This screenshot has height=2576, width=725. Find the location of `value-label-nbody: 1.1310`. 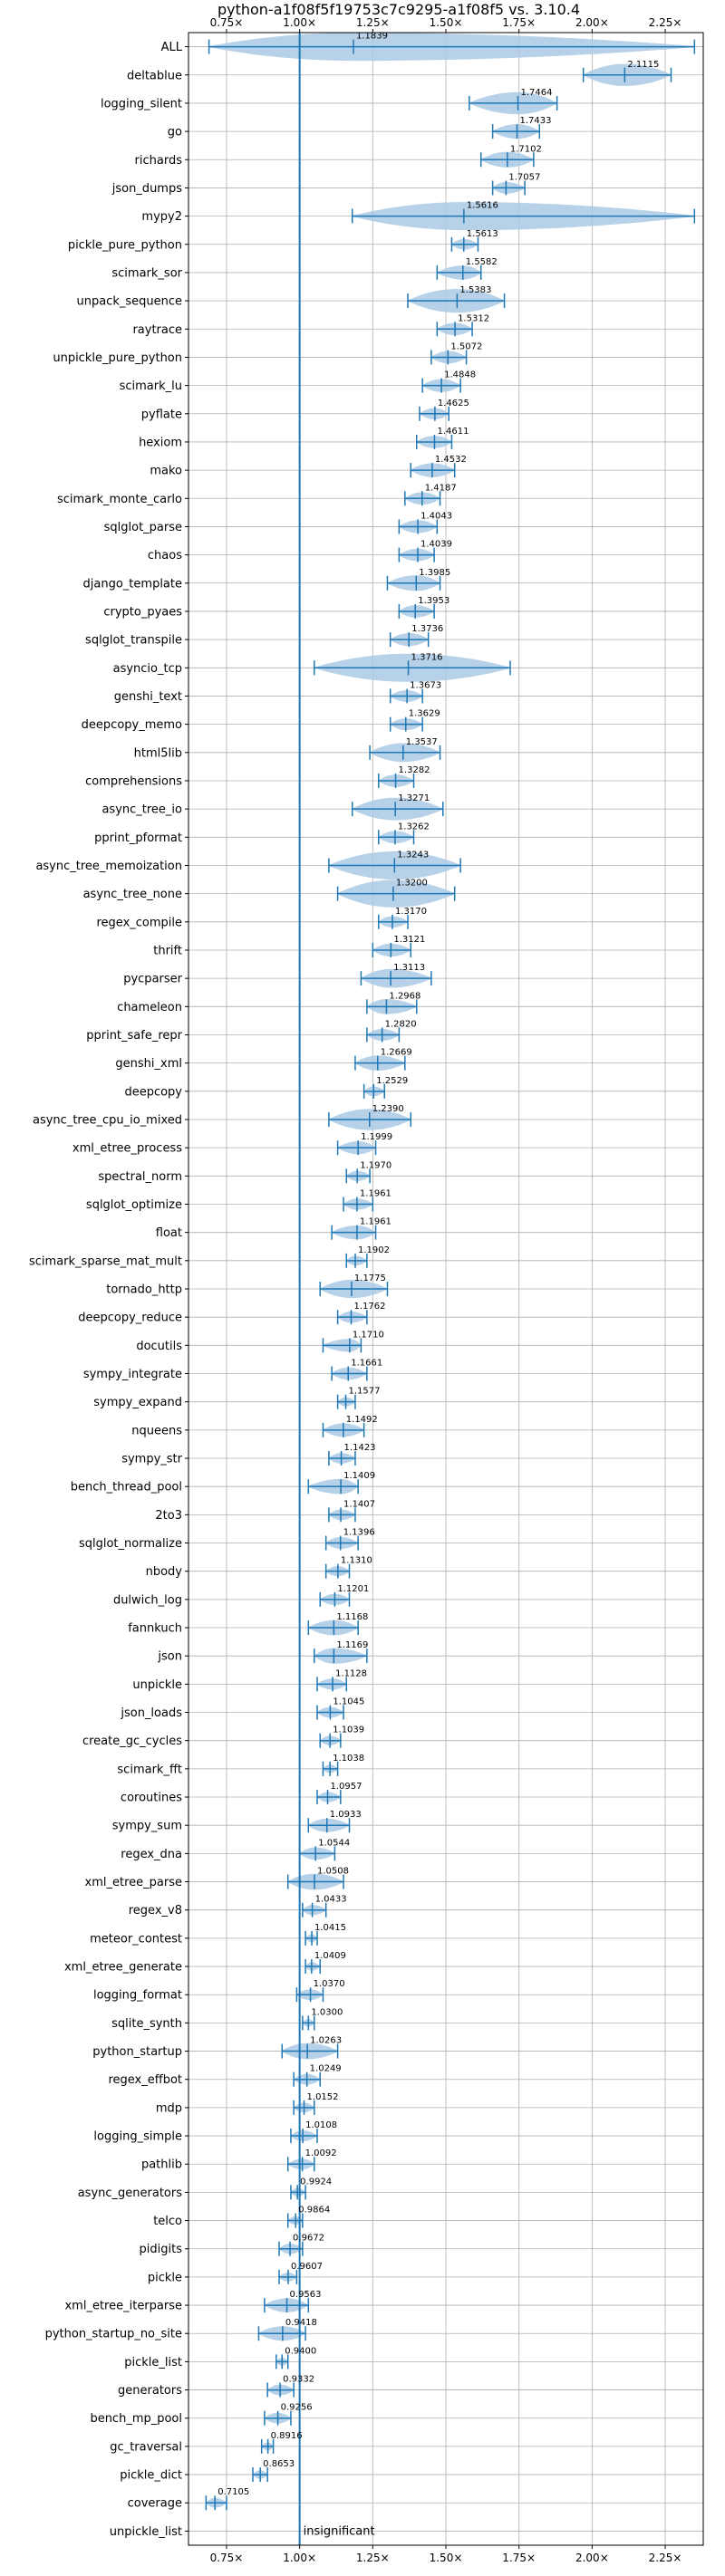

value-label-nbody: 1.1310 is located at coordinates (356, 1561).